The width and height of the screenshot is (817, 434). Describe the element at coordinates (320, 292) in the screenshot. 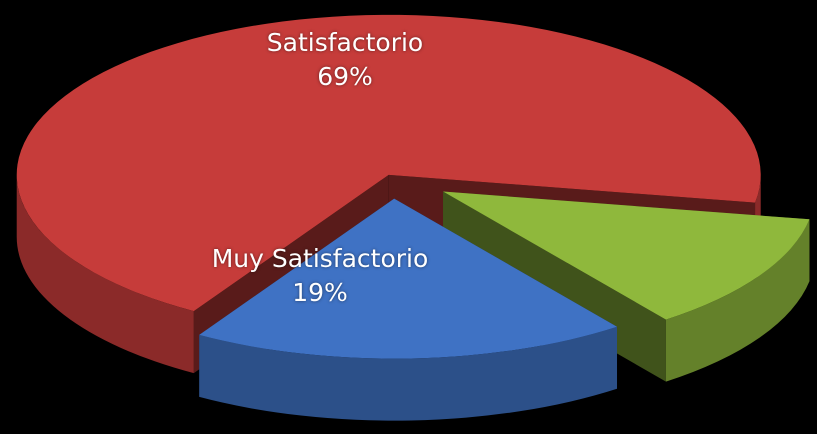

I see `value-label: 19%` at that location.